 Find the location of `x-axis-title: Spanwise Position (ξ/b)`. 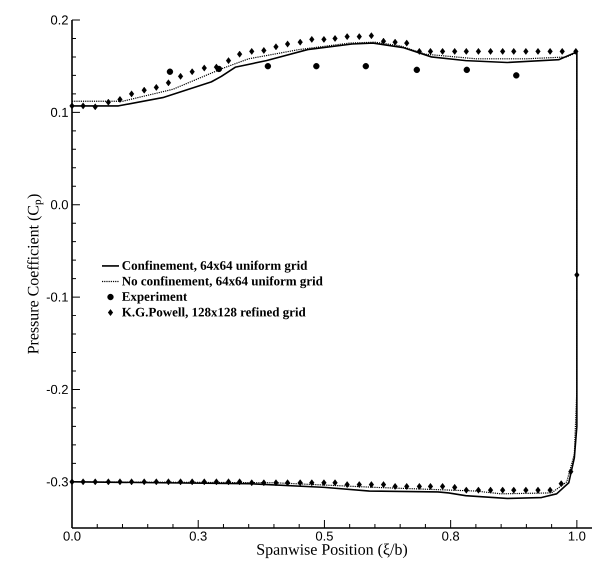

x-axis-title: Spanwise Position (ξ/b) is located at coordinates (332, 551).